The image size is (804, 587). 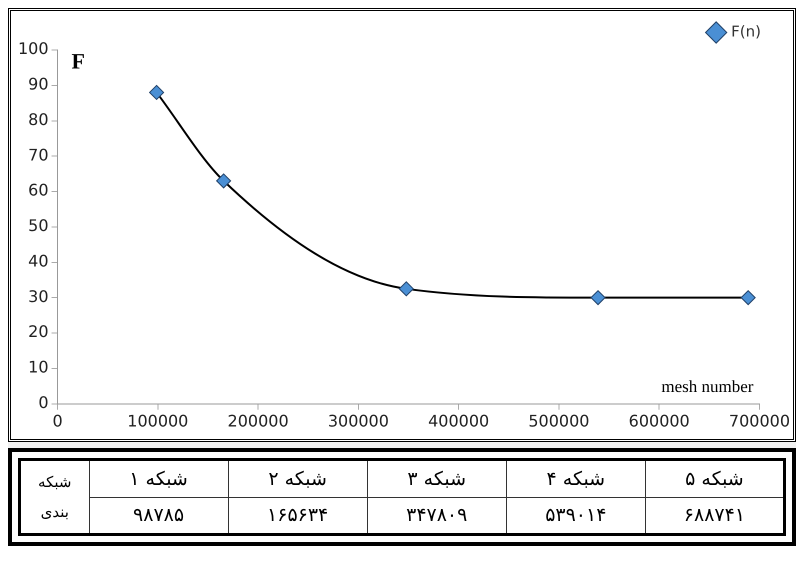 I want to click on text: ۵۳۹۰۱۴, so click(x=576, y=515).